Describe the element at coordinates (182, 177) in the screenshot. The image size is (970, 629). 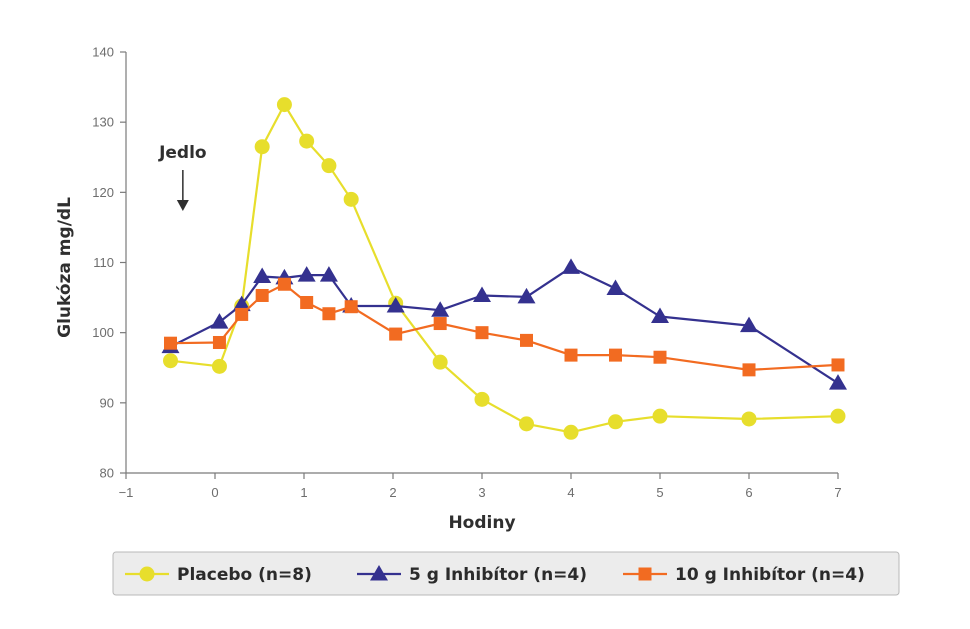
I see `meal-annotation: Jedlo` at that location.